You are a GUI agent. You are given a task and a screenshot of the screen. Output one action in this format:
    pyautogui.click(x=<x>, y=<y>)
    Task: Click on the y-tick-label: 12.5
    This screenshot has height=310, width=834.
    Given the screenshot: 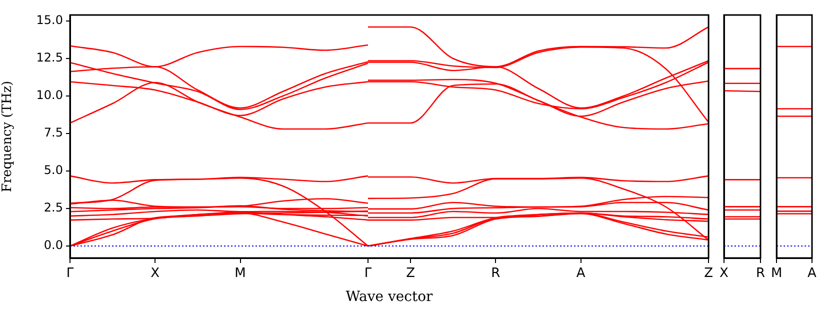 What is the action you would take?
    pyautogui.click(x=49, y=57)
    